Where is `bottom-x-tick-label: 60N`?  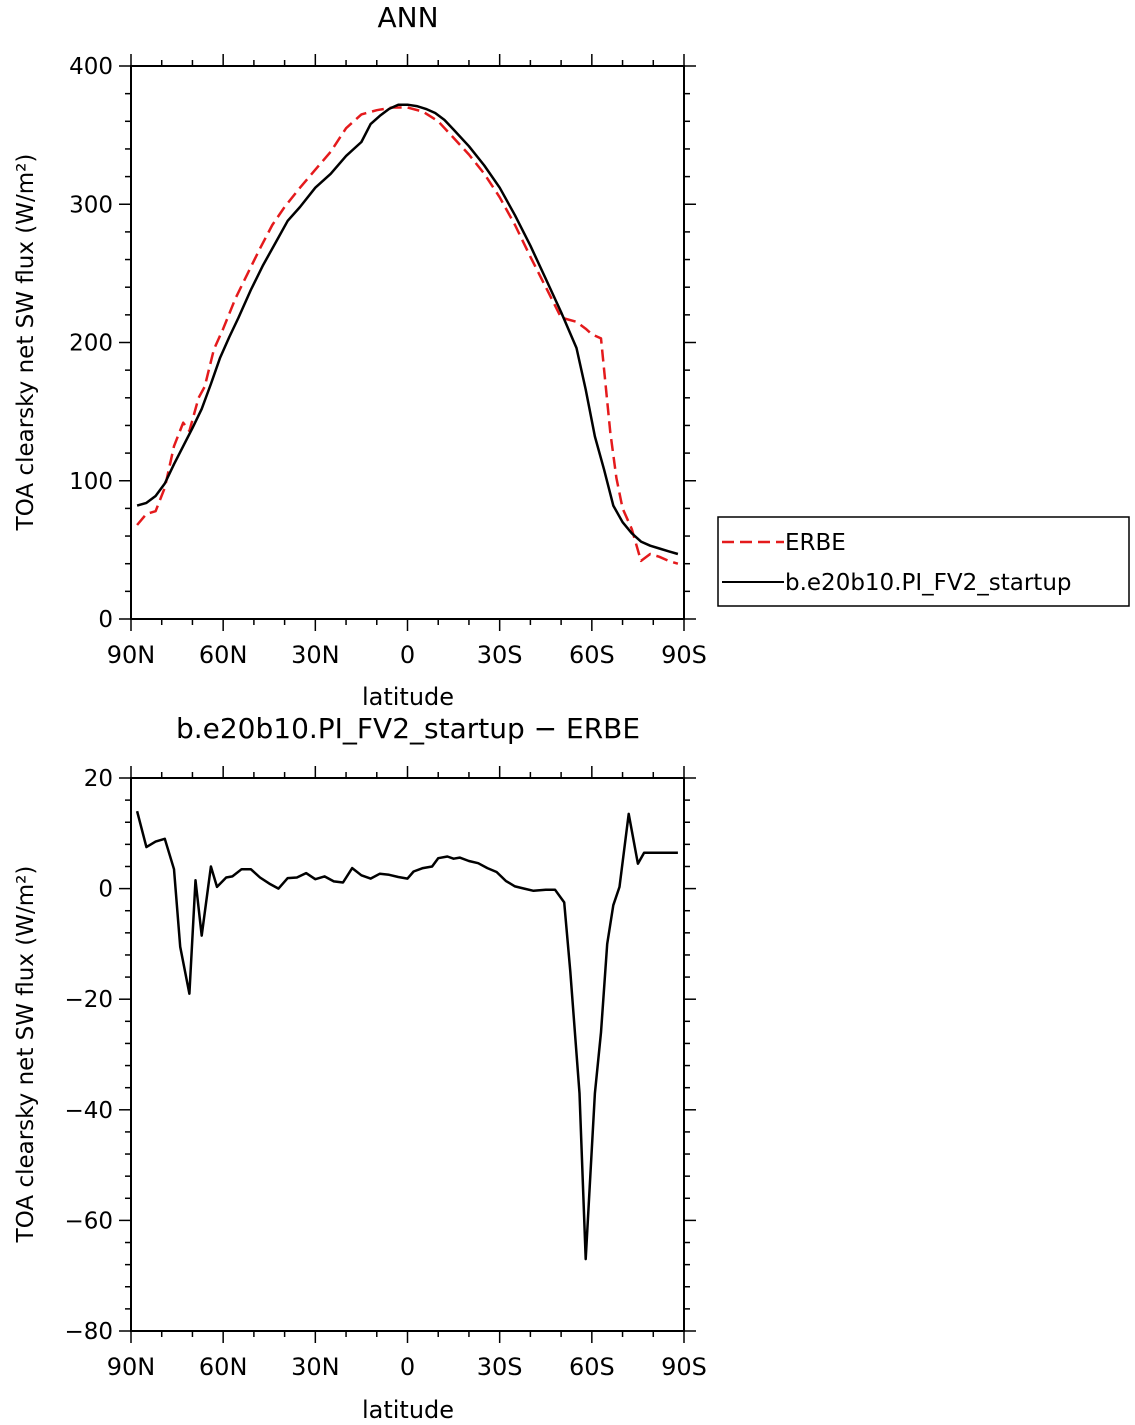
bottom-x-tick-label: 60N is located at coordinates (223, 1367).